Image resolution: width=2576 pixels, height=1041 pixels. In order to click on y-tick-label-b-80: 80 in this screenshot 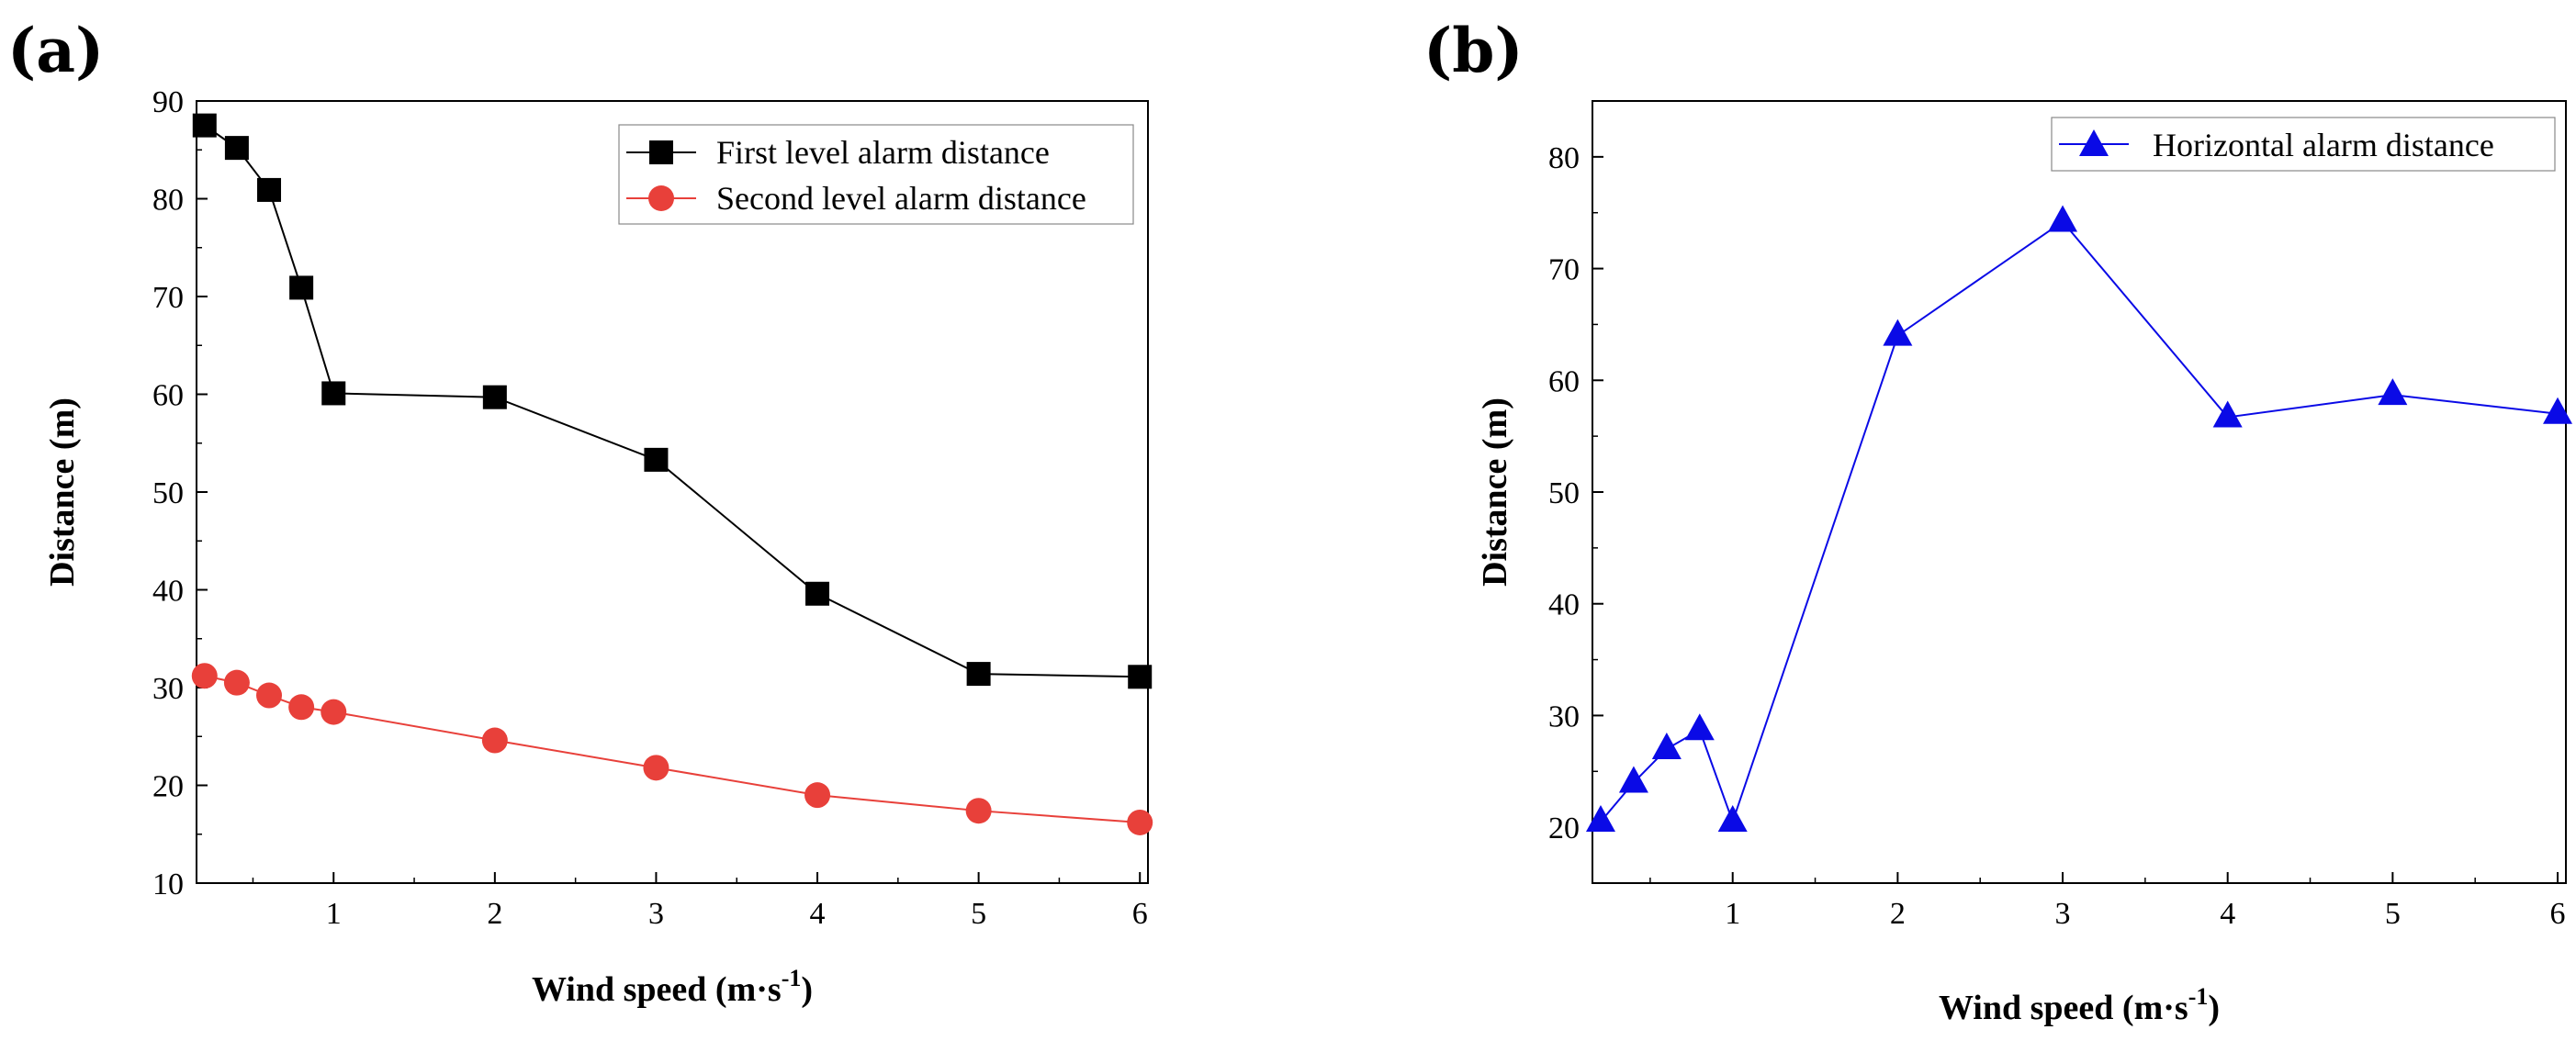, I will do `click(1564, 158)`.